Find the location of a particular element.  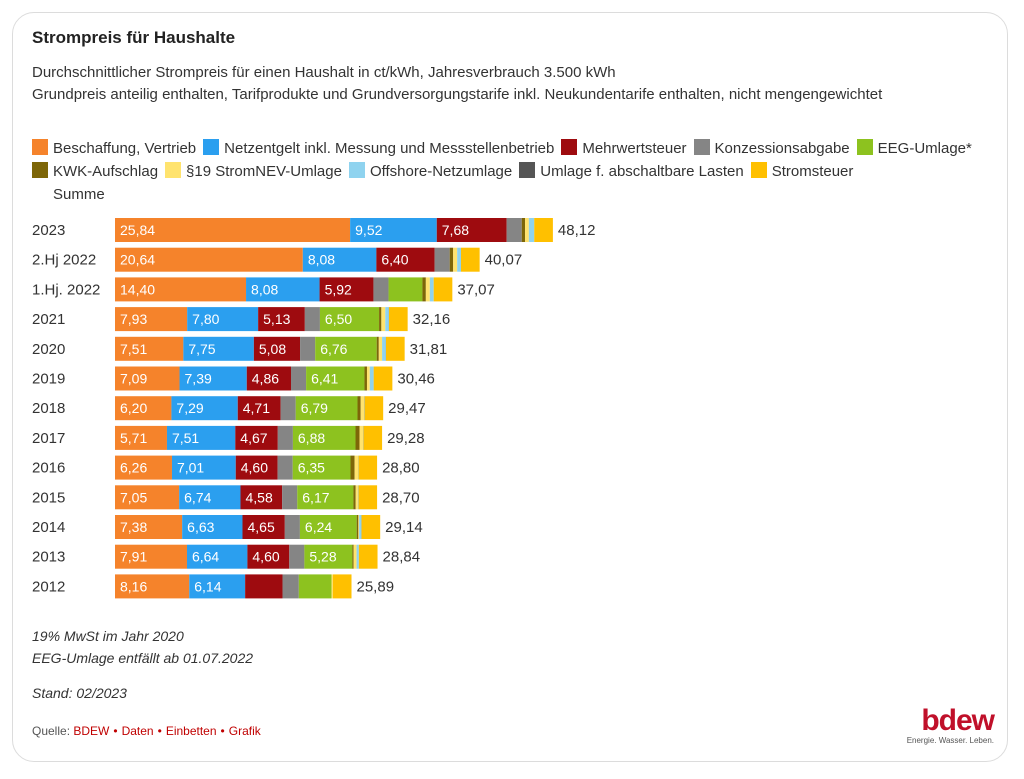

data-label: 4,71 is located at coordinates (256, 408).